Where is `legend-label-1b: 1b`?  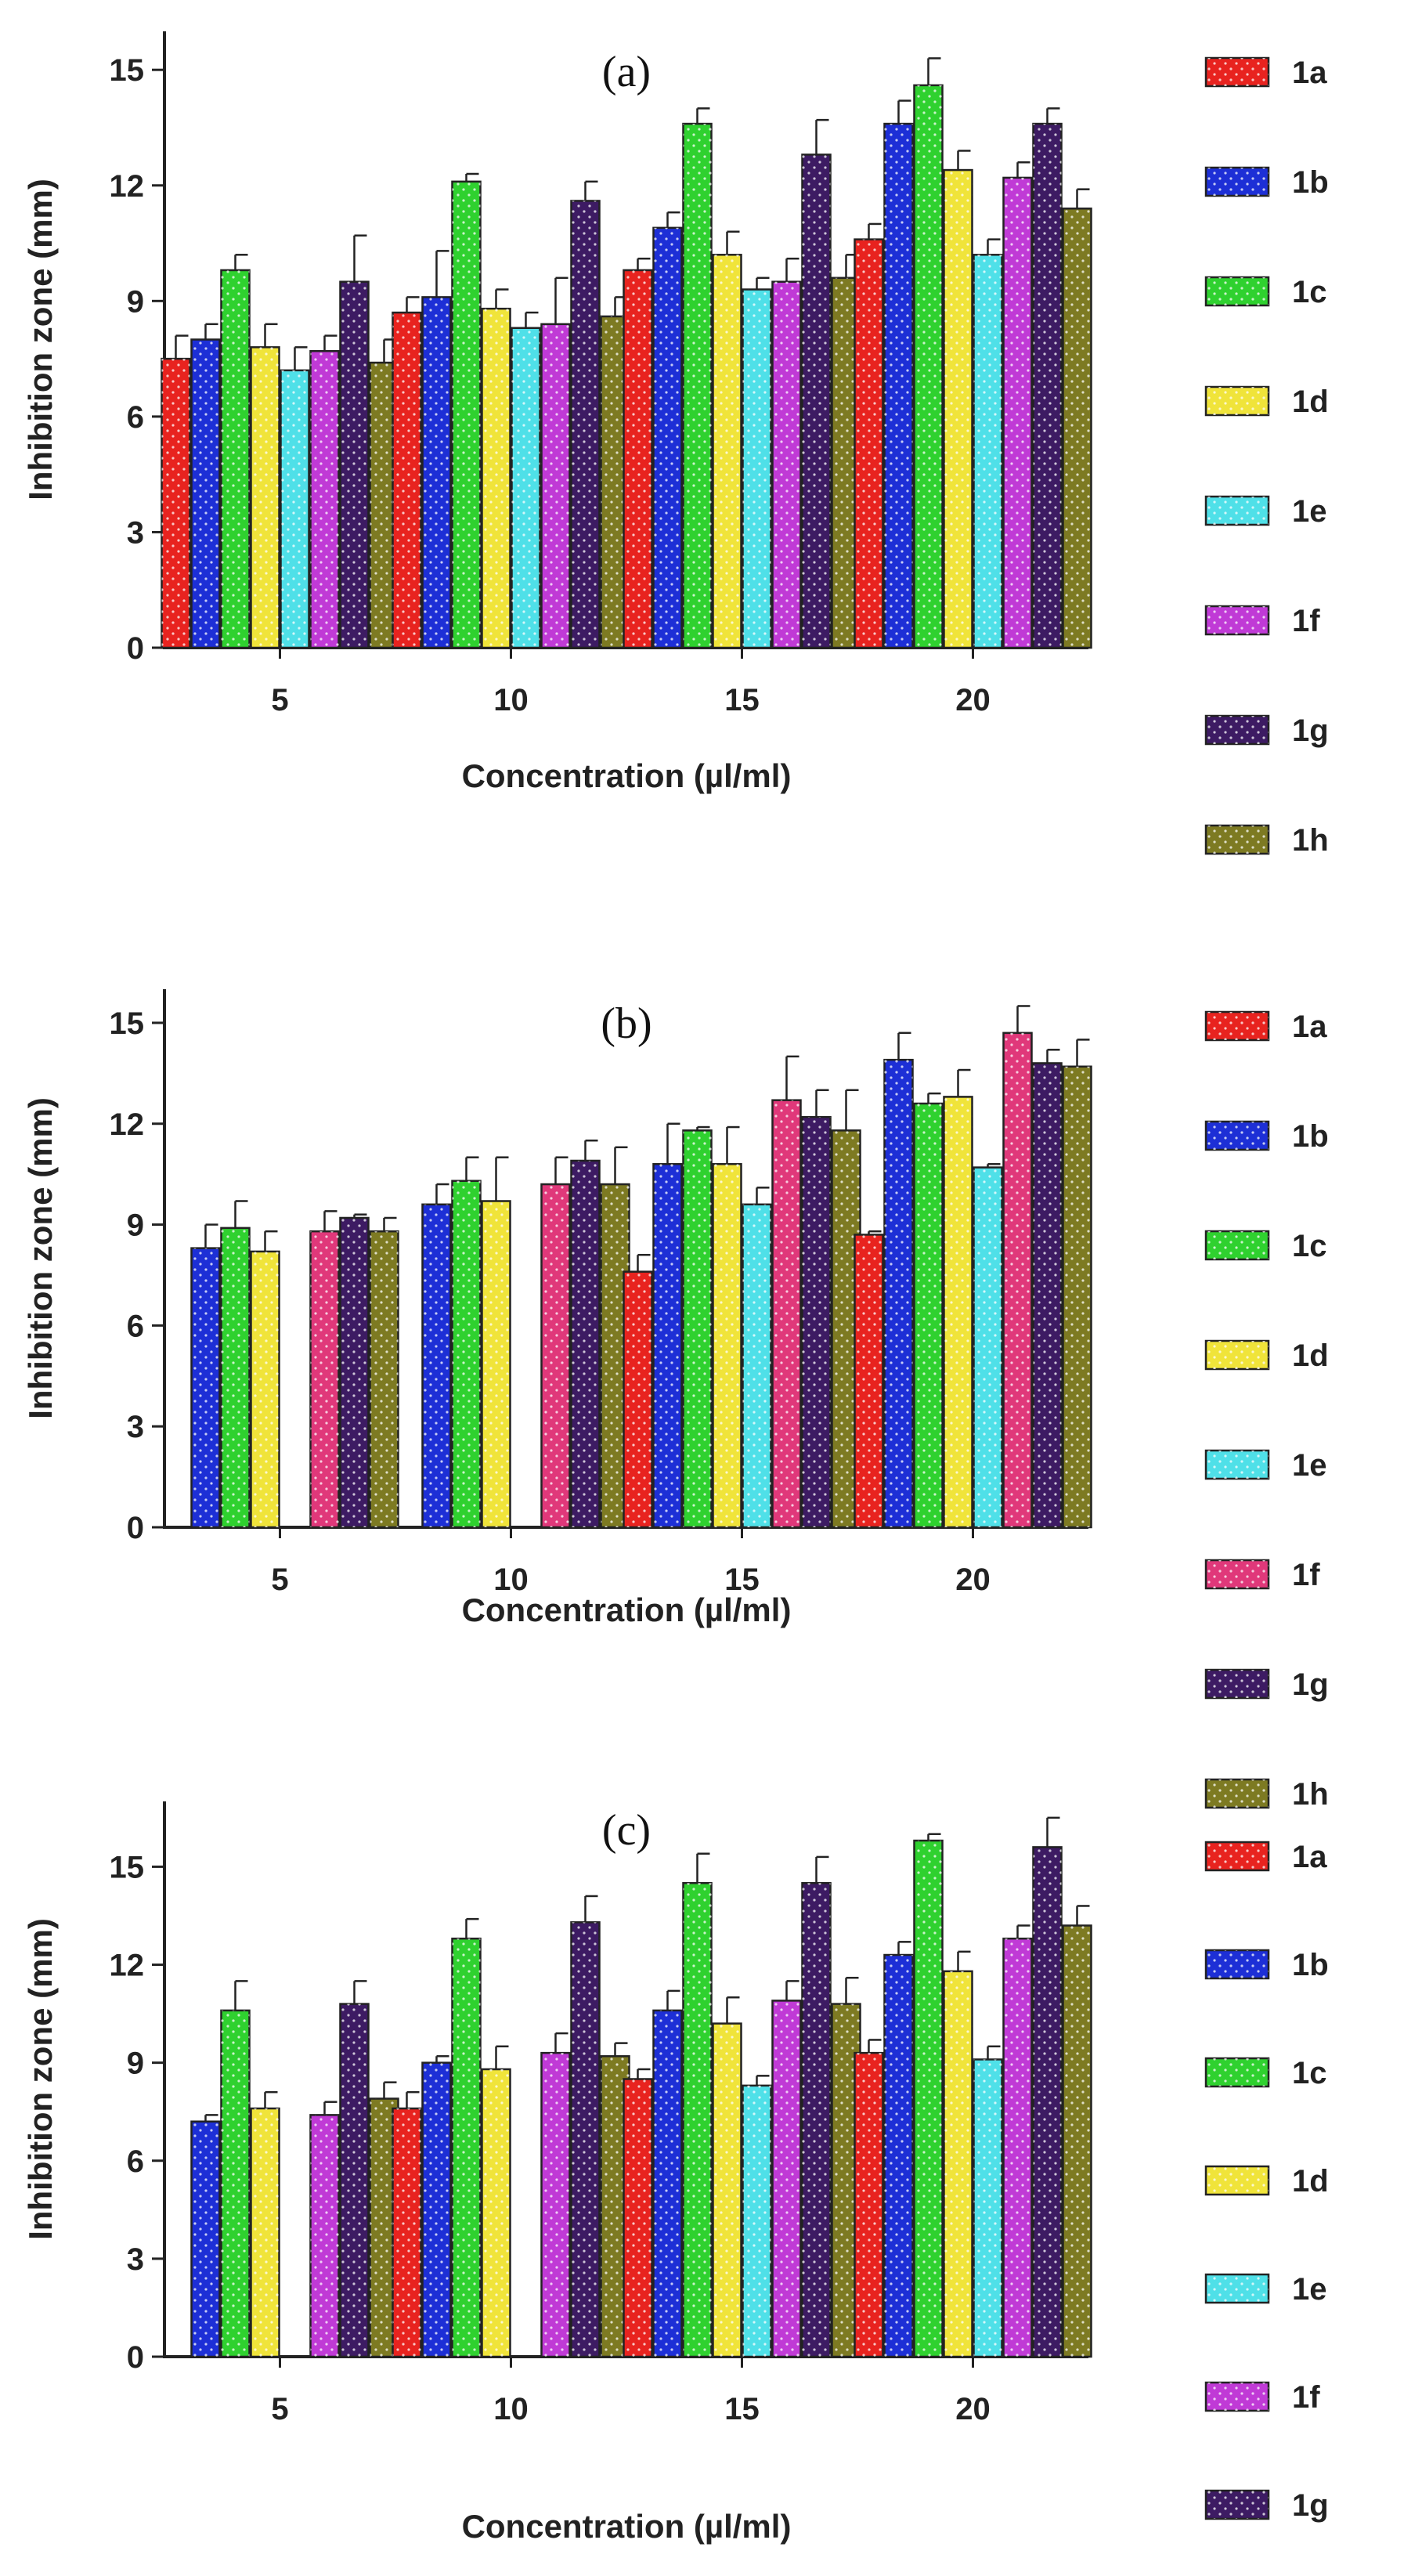 legend-label-1b: 1b is located at coordinates (1310, 1965).